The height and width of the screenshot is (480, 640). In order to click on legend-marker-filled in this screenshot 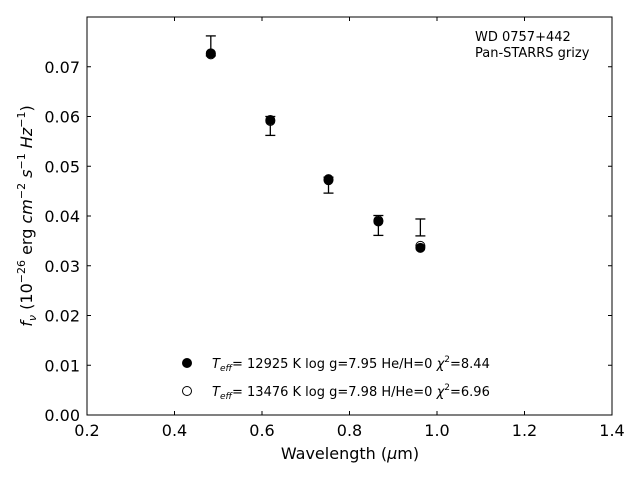, I will do `click(187, 363)`.